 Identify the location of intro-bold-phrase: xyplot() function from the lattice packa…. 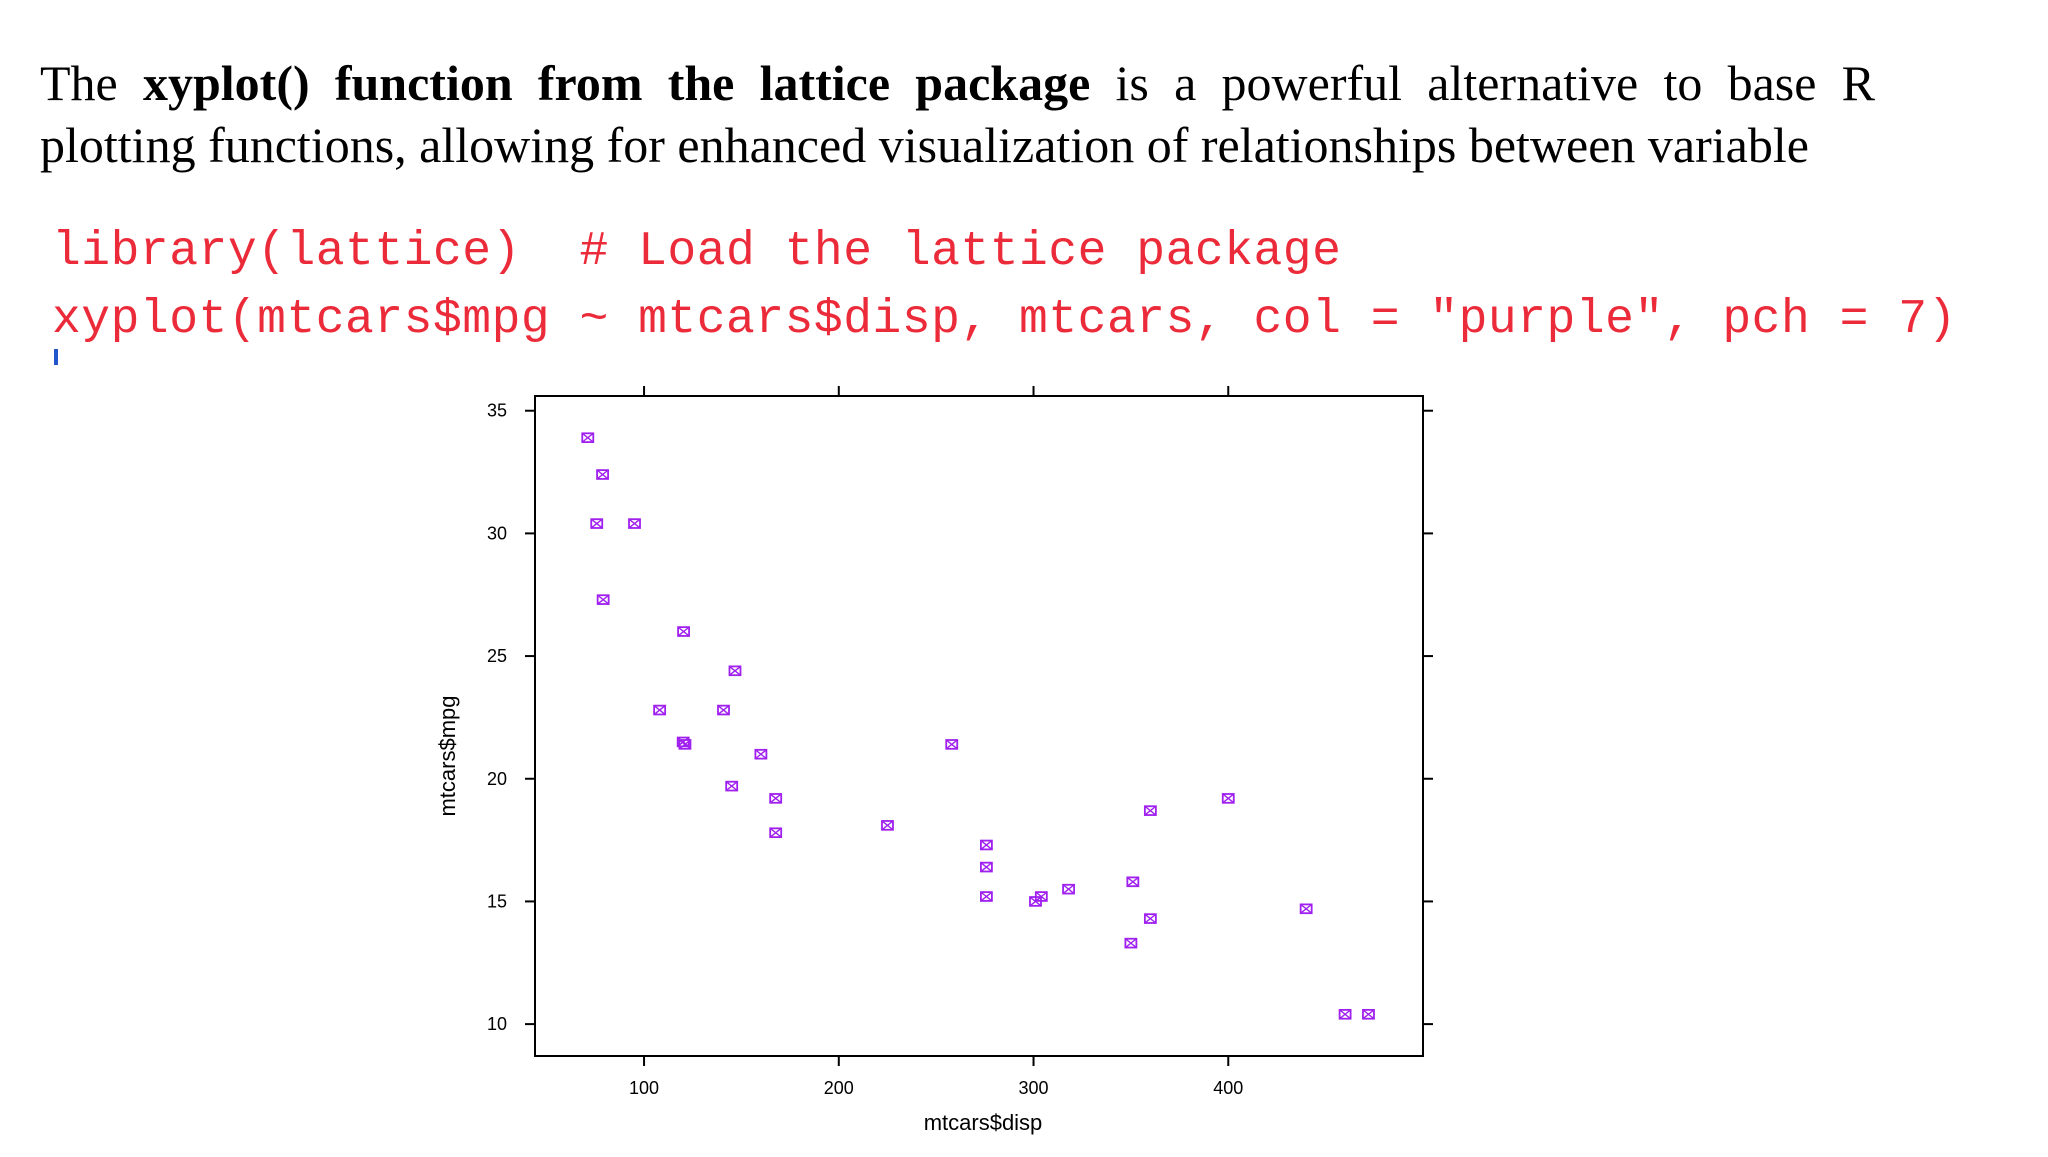
(616, 83).